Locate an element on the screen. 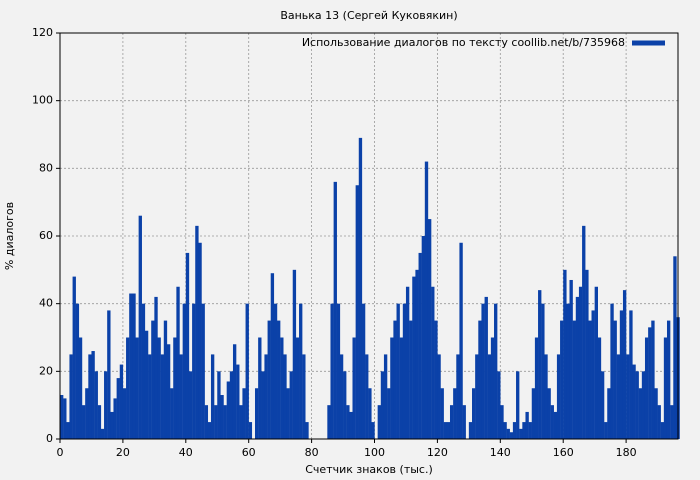 This screenshot has height=480, width=700. x-tick-label: 40 is located at coordinates (186, 452).